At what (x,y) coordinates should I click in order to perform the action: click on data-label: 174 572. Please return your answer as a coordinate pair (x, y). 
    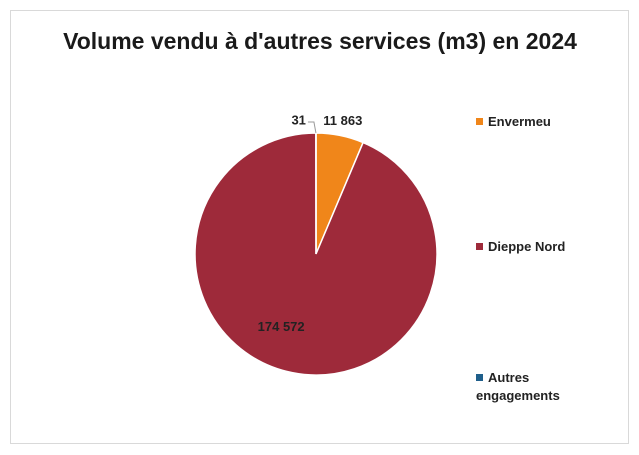
    Looking at the image, I should click on (281, 326).